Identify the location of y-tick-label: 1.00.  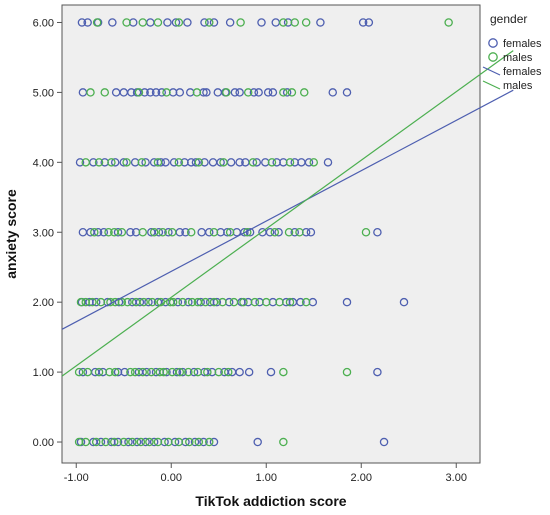
(43, 373).